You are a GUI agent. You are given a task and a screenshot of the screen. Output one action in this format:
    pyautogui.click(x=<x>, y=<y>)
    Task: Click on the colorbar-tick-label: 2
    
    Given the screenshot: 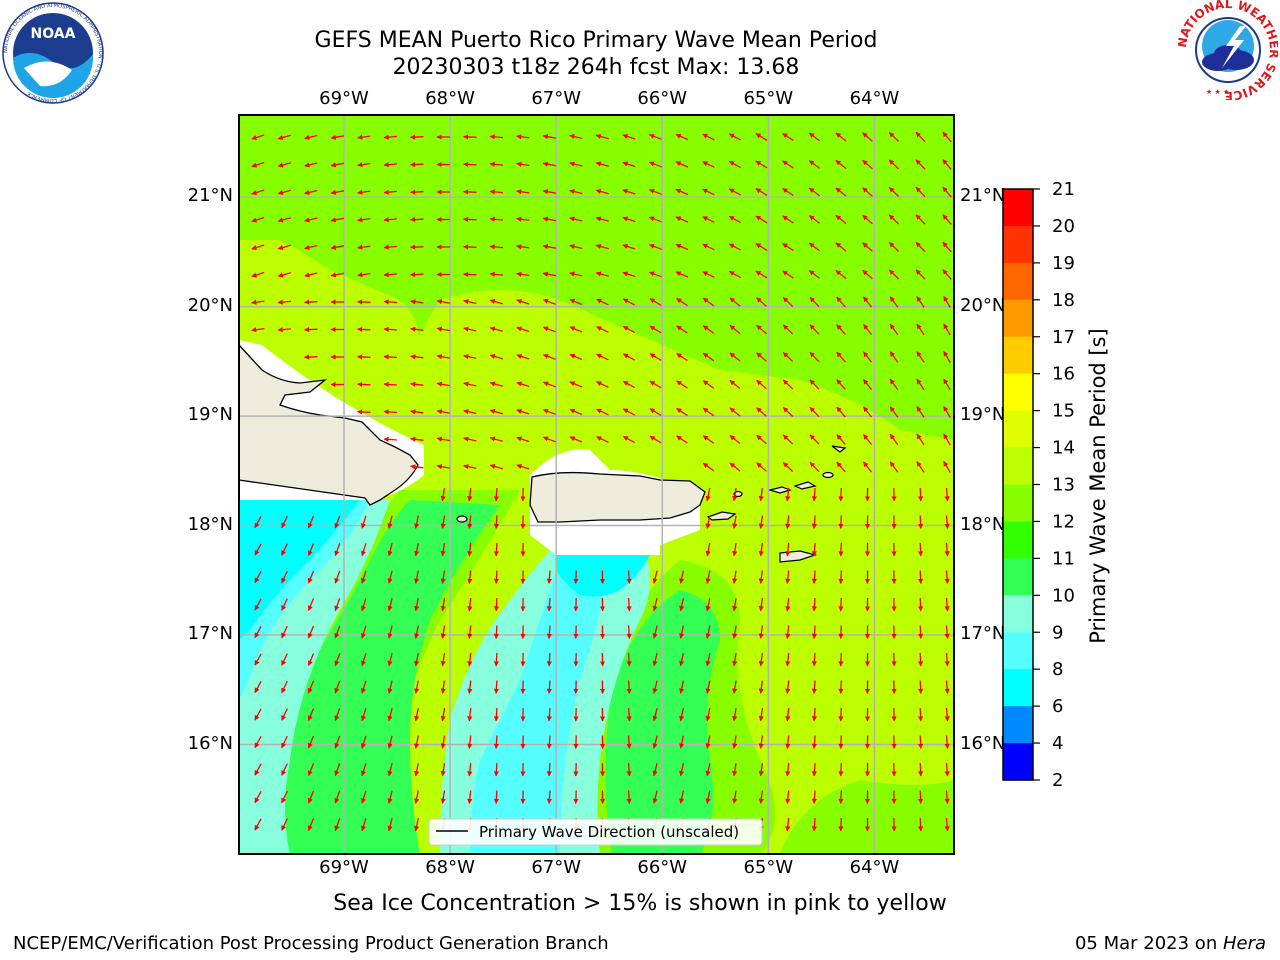 What is the action you would take?
    pyautogui.click(x=1057, y=780)
    